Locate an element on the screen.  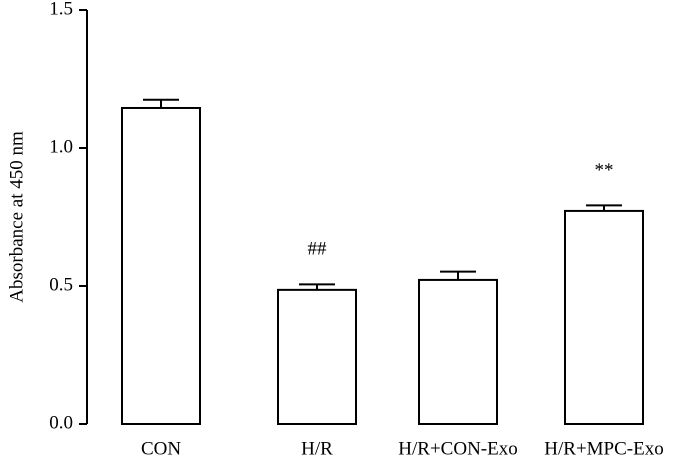
annotation: ## is located at coordinates (318, 249).